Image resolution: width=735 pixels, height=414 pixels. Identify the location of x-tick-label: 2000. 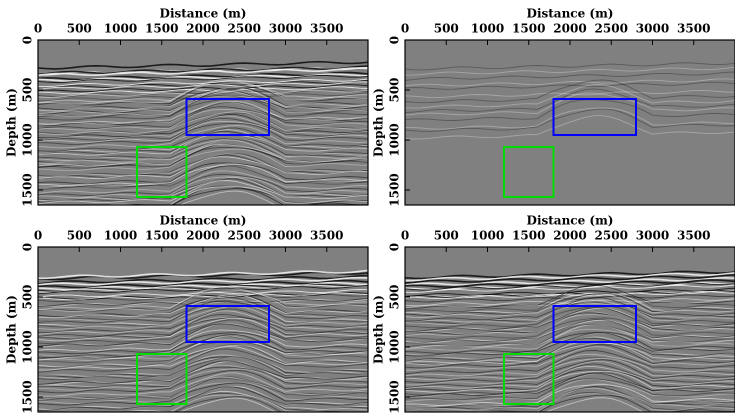
(569, 29).